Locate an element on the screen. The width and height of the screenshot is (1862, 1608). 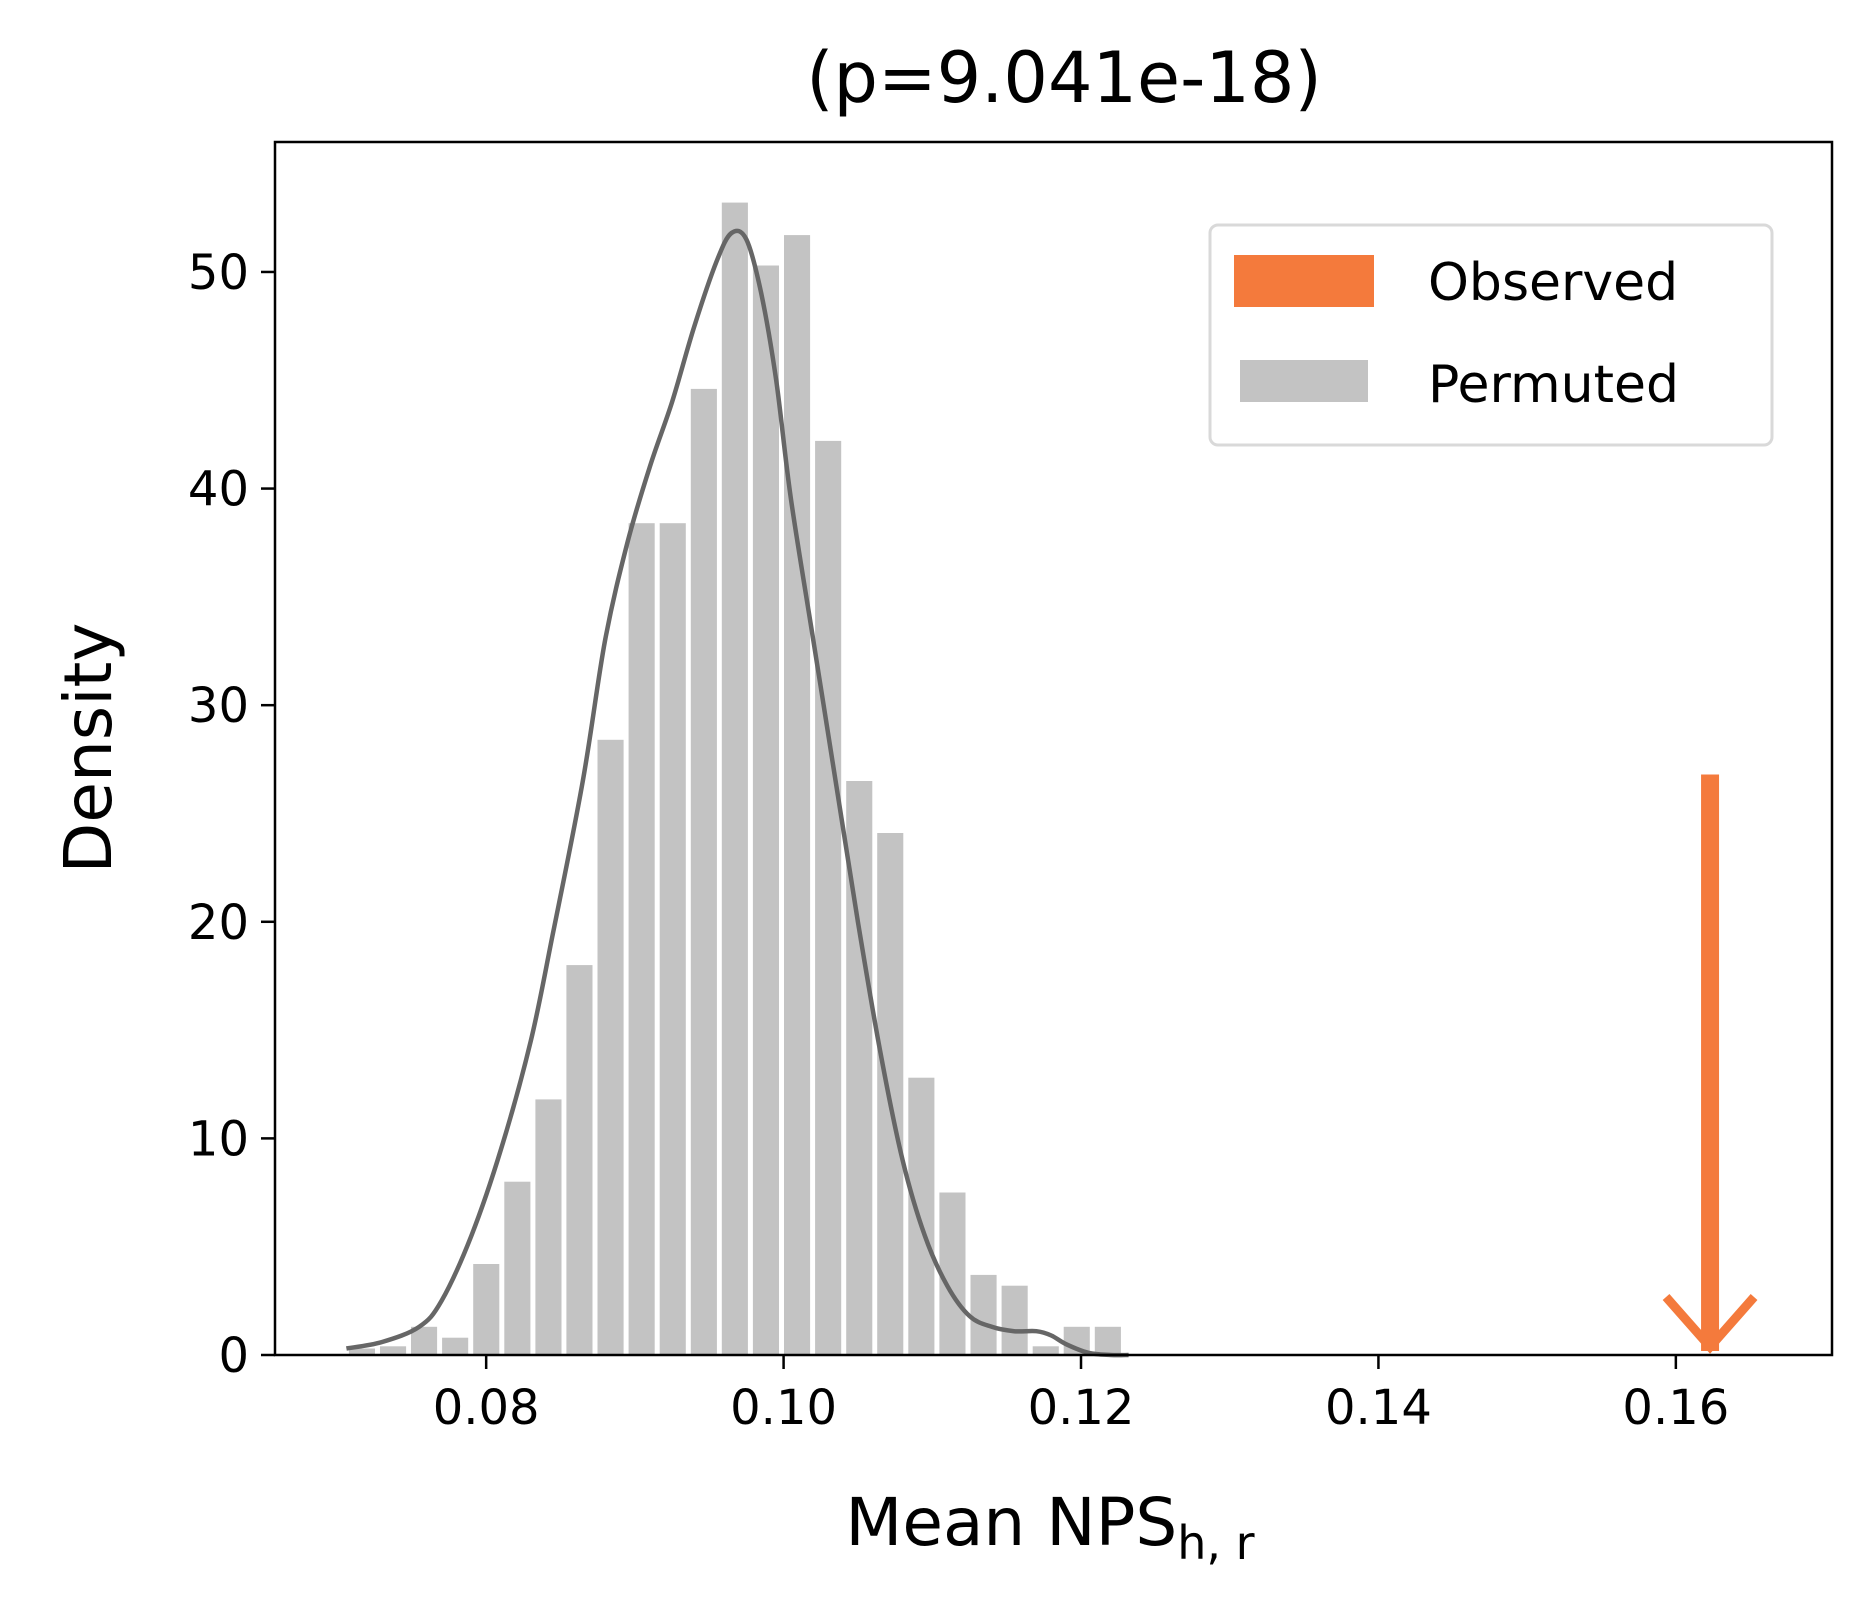
x-axis-label-main: Mean NPS is located at coordinates (1011, 1522).